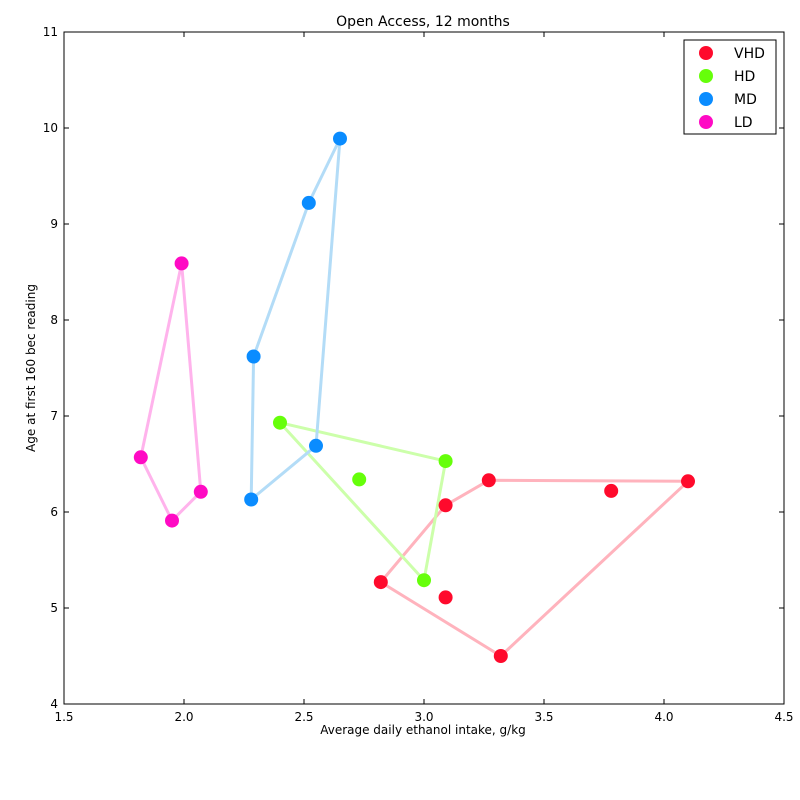 The width and height of the screenshot is (800, 800). I want to click on y-tick-label: 8, so click(54, 320).